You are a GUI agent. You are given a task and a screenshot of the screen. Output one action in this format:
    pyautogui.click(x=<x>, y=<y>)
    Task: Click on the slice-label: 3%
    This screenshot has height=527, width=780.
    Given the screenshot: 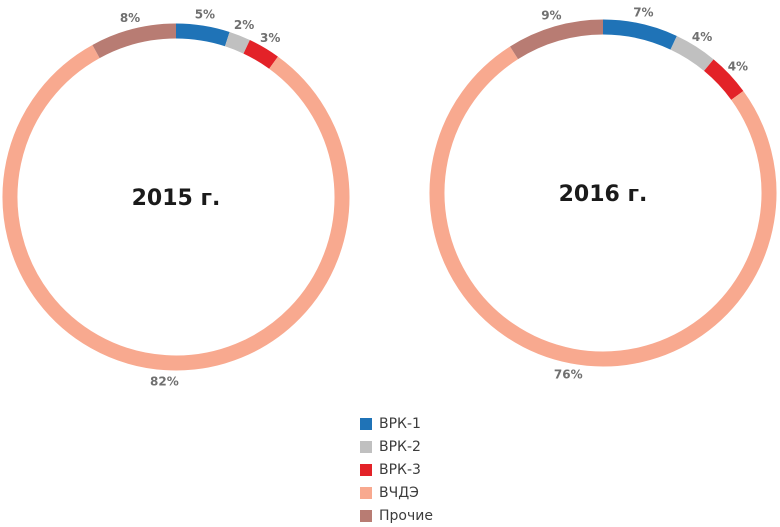 What is the action you would take?
    pyautogui.click(x=270, y=38)
    